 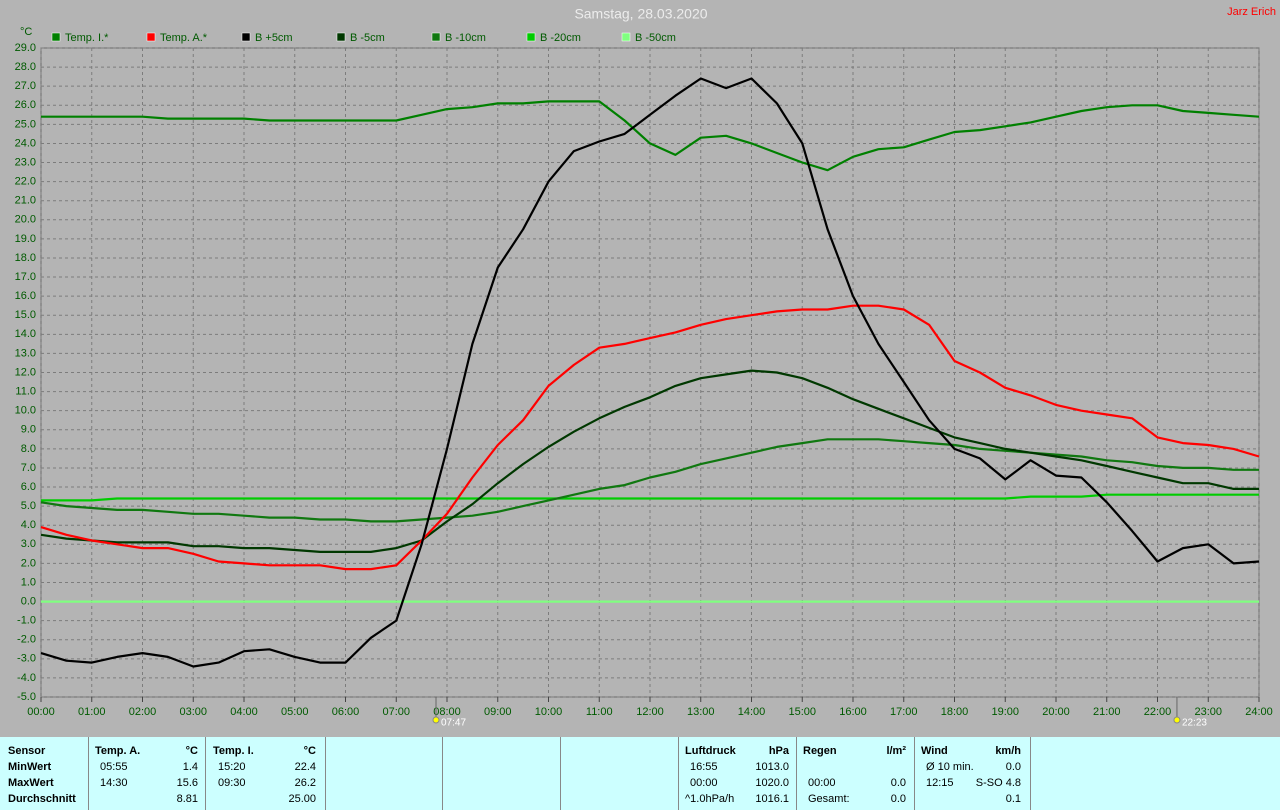 I want to click on y-tick-label: 23.0, so click(x=25, y=162).